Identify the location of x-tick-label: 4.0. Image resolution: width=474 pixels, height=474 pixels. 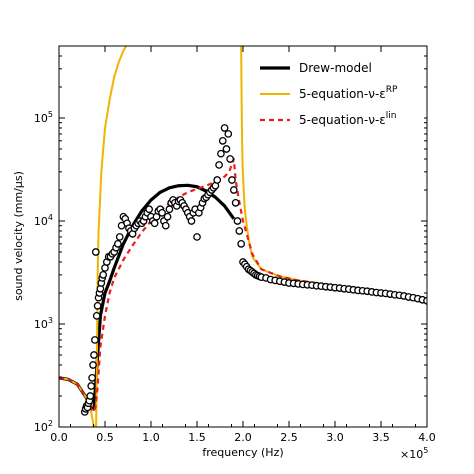
(427, 437).